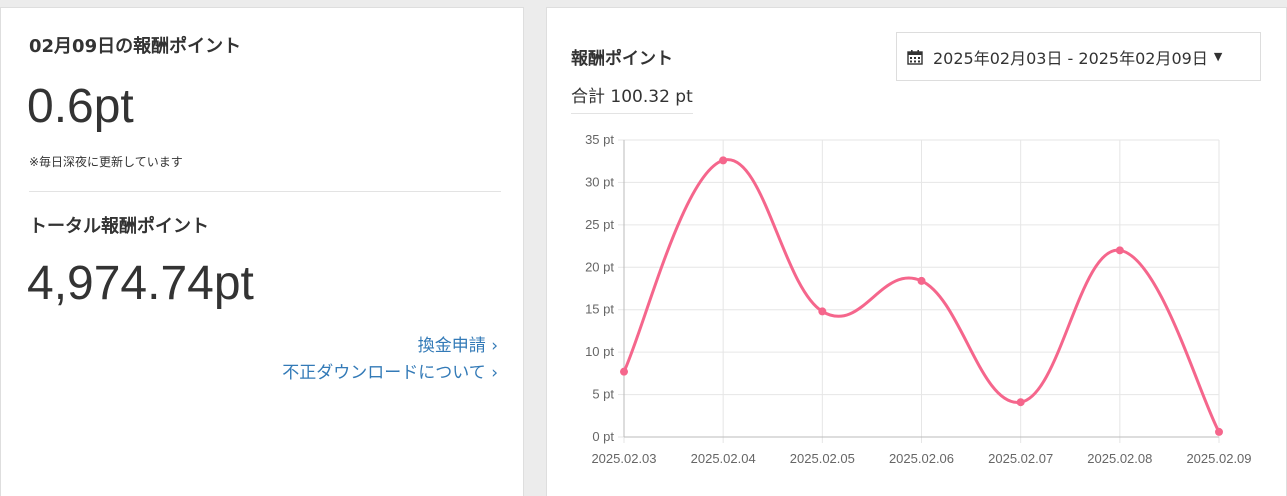 Image resolution: width=1287 pixels, height=496 pixels. What do you see at coordinates (457, 346) in the screenshot?
I see `withdraw-link: 換金申請 ›` at bounding box center [457, 346].